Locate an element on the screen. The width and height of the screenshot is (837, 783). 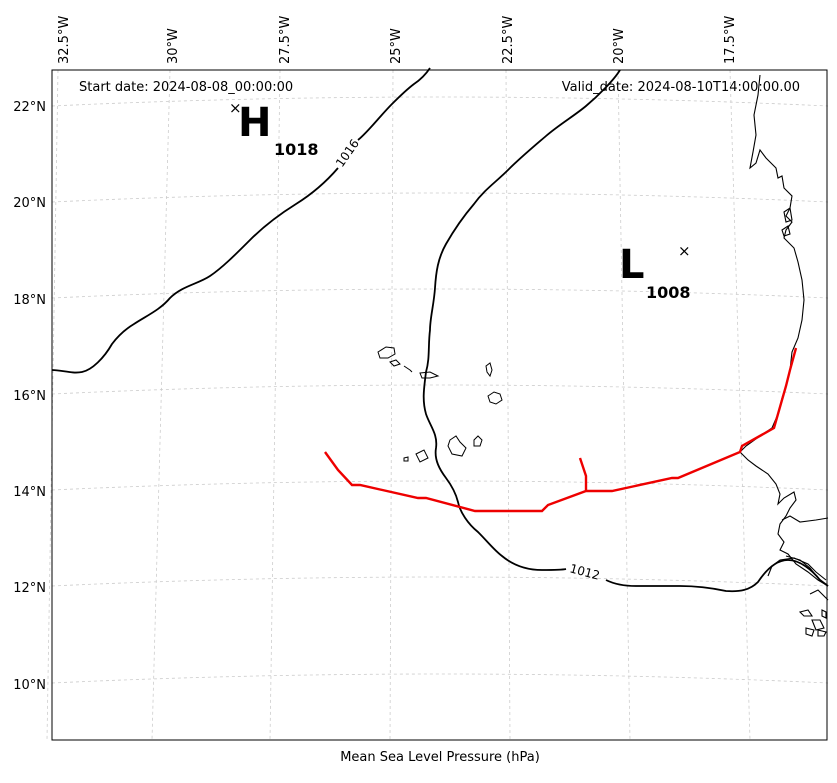
valid-date: Valid_date: 2024-08-10T14:00:00.00 is located at coordinates (681, 87).